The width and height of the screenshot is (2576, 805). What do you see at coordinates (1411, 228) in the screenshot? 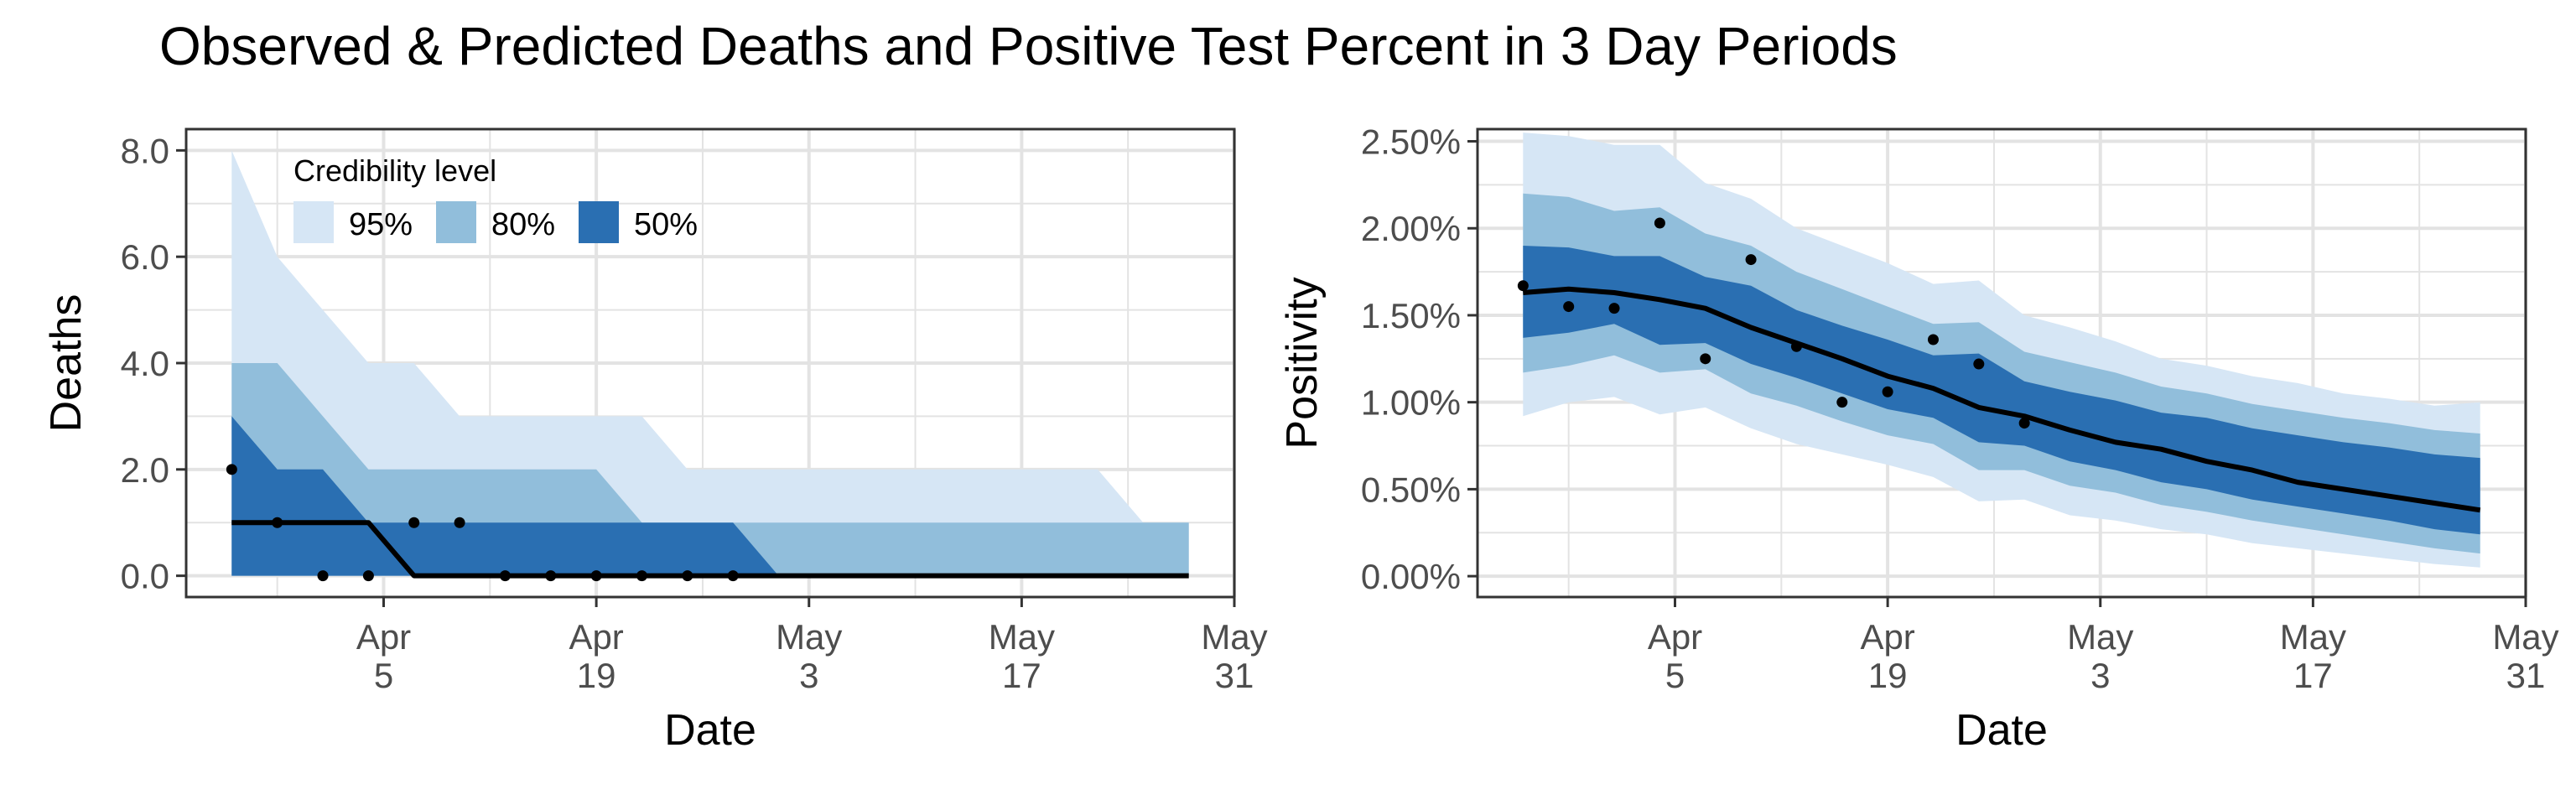
I see `y-tick-label: 2.00%` at bounding box center [1411, 228].